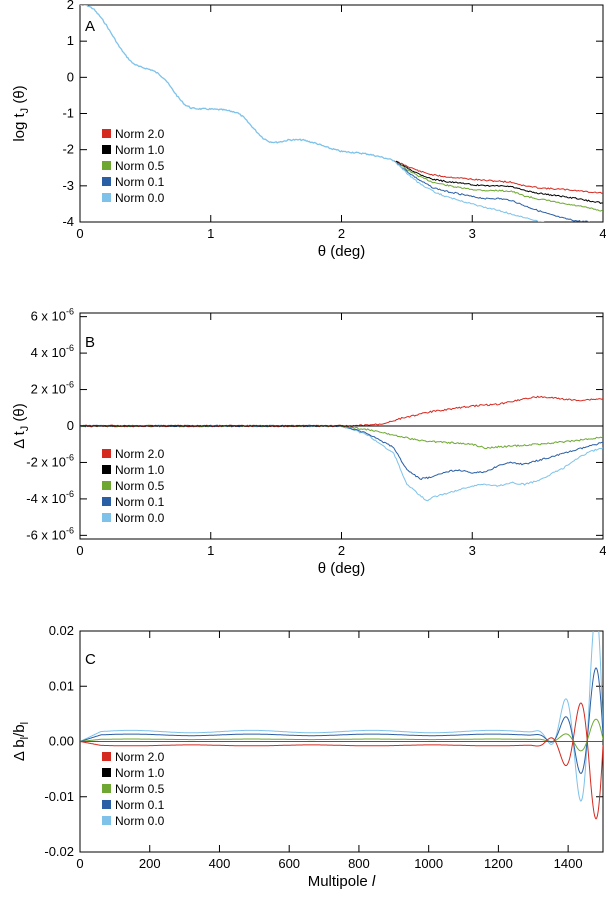  Describe the element at coordinates (61, 741) in the screenshot. I see `y-tick-label: 0.00` at that location.